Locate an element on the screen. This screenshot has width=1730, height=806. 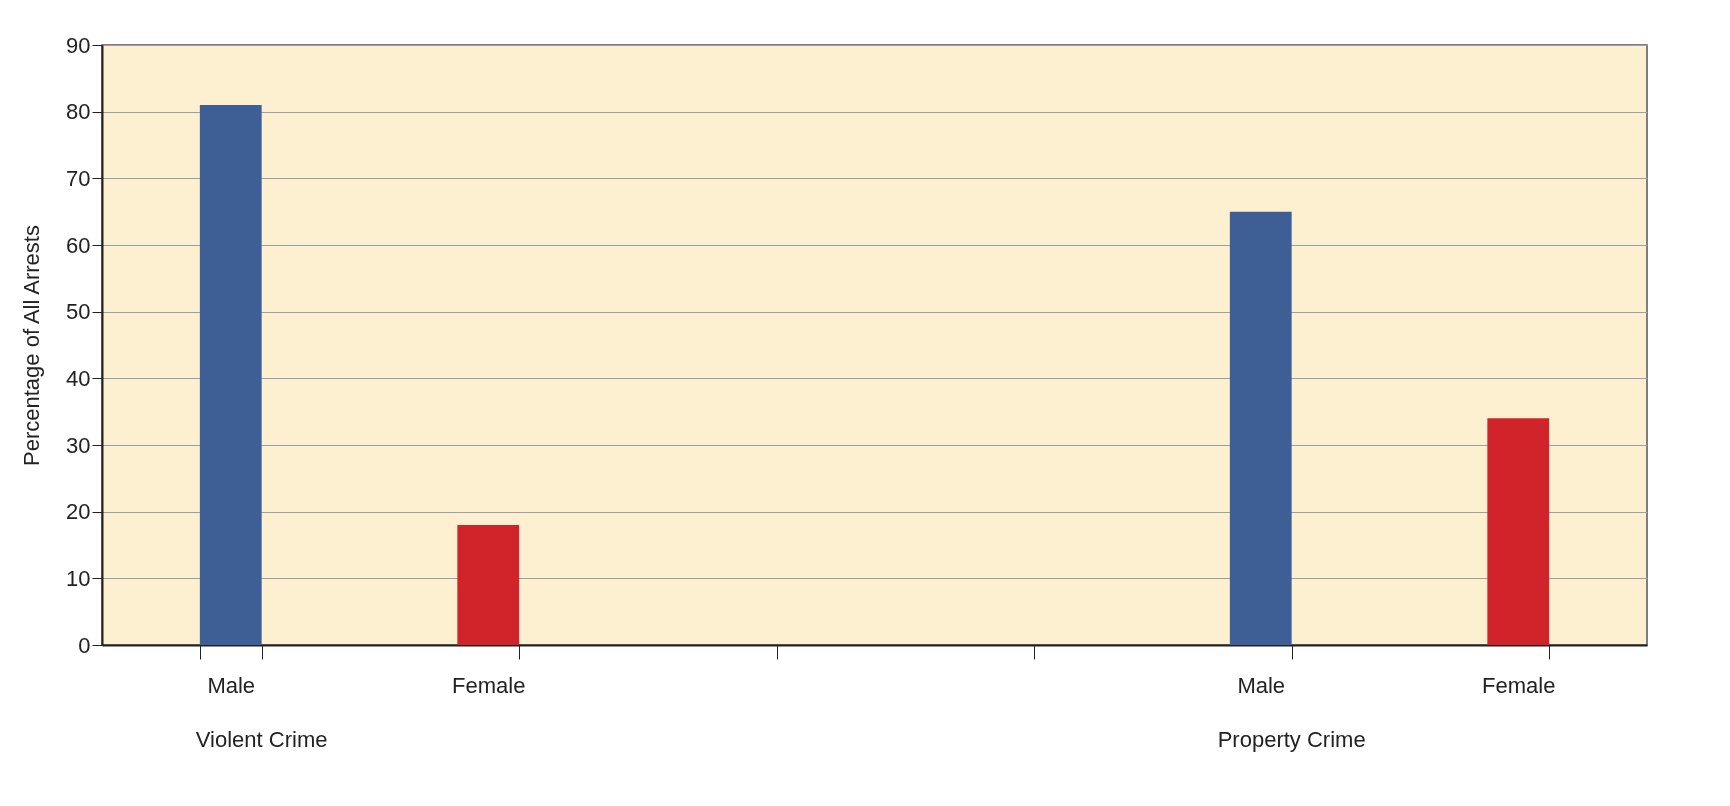
y-tick-label: 30 is located at coordinates (78, 445).